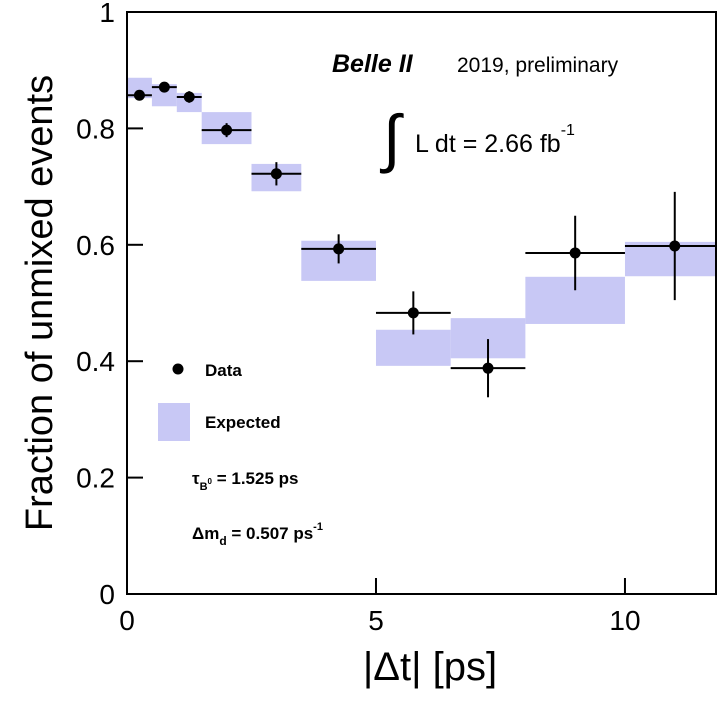  What do you see at coordinates (196, 478) in the screenshot?
I see `lifetime-symbol: τ` at bounding box center [196, 478].